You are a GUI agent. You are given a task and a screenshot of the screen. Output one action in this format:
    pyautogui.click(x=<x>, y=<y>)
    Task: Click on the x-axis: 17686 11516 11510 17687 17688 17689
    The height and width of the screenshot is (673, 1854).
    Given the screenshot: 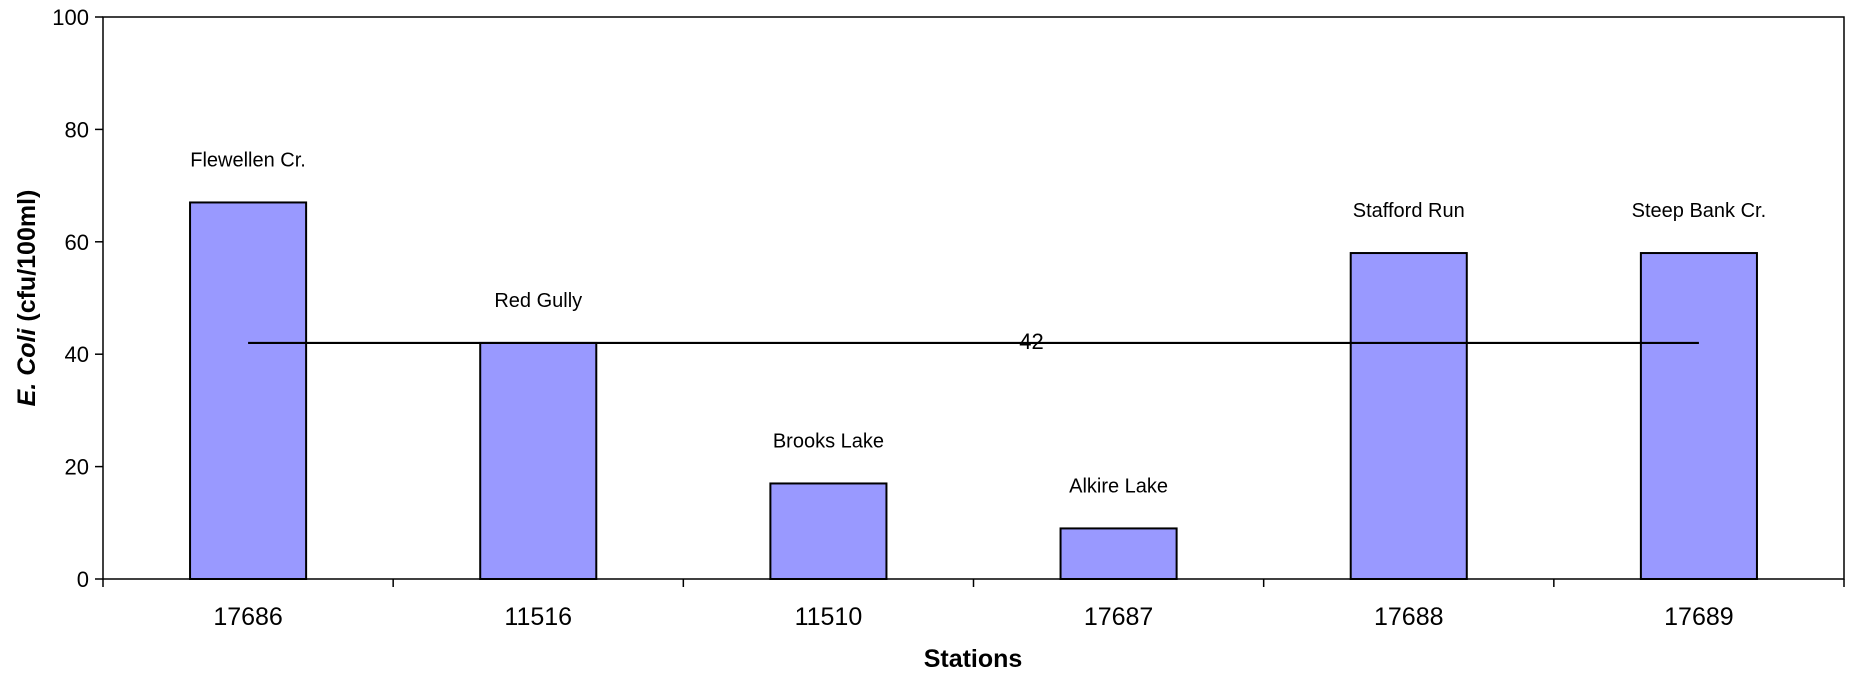 What is the action you would take?
    pyautogui.click(x=973, y=605)
    